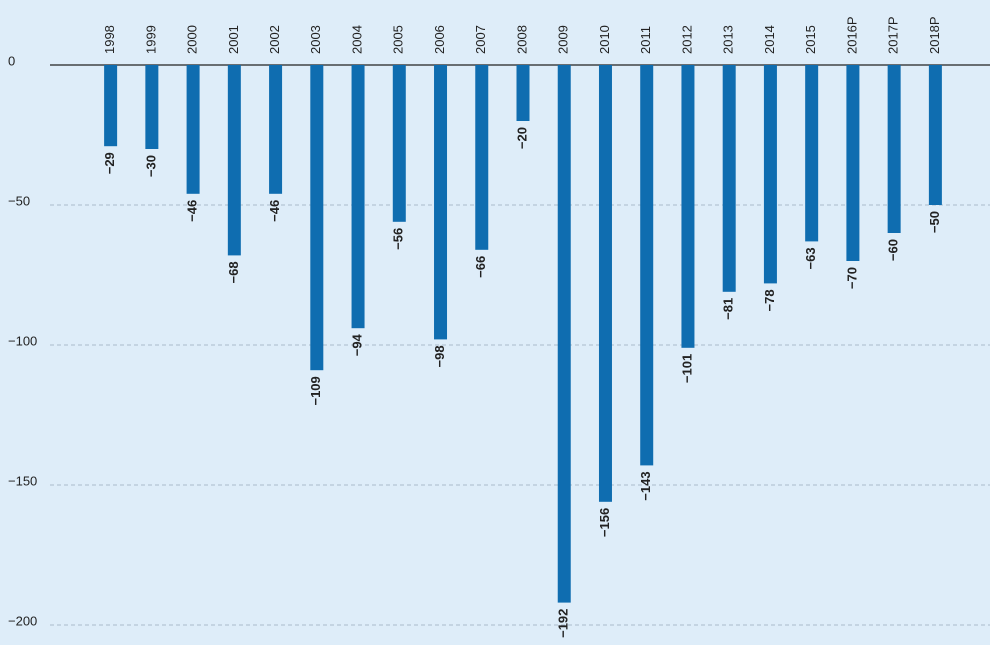  What do you see at coordinates (11, 60) in the screenshot?
I see `y-tick-label: 0` at bounding box center [11, 60].